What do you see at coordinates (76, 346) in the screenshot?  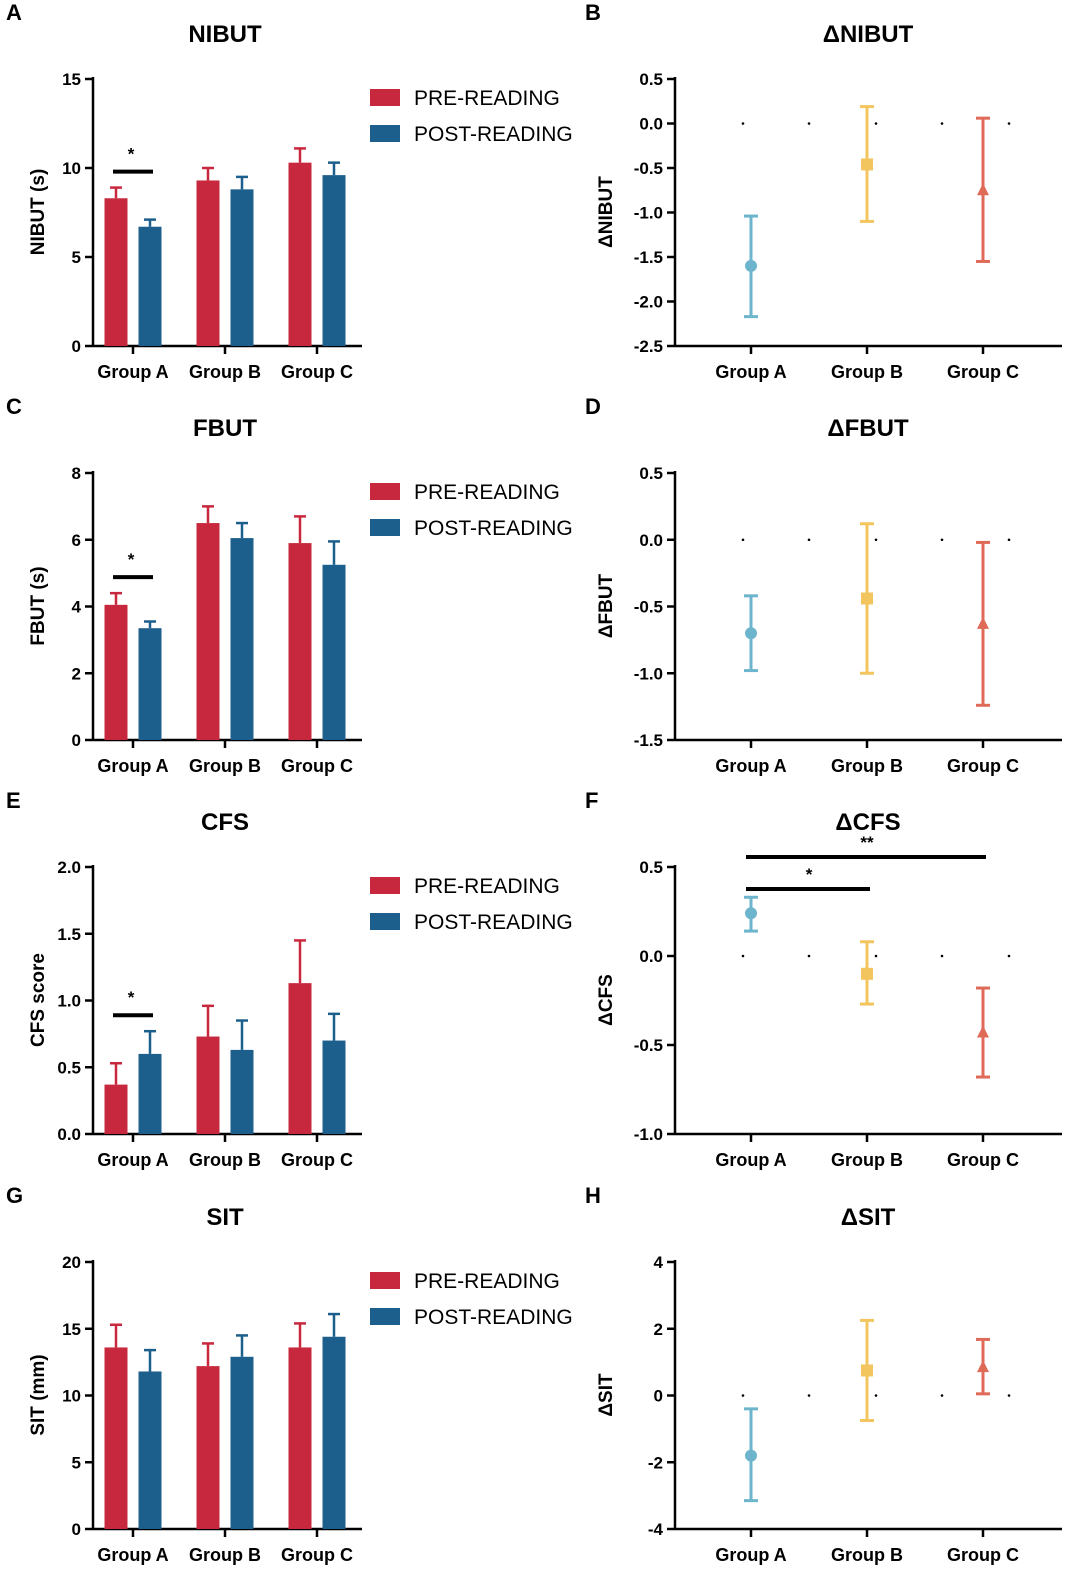 I see `panel-a-y-tick-label: 0` at bounding box center [76, 346].